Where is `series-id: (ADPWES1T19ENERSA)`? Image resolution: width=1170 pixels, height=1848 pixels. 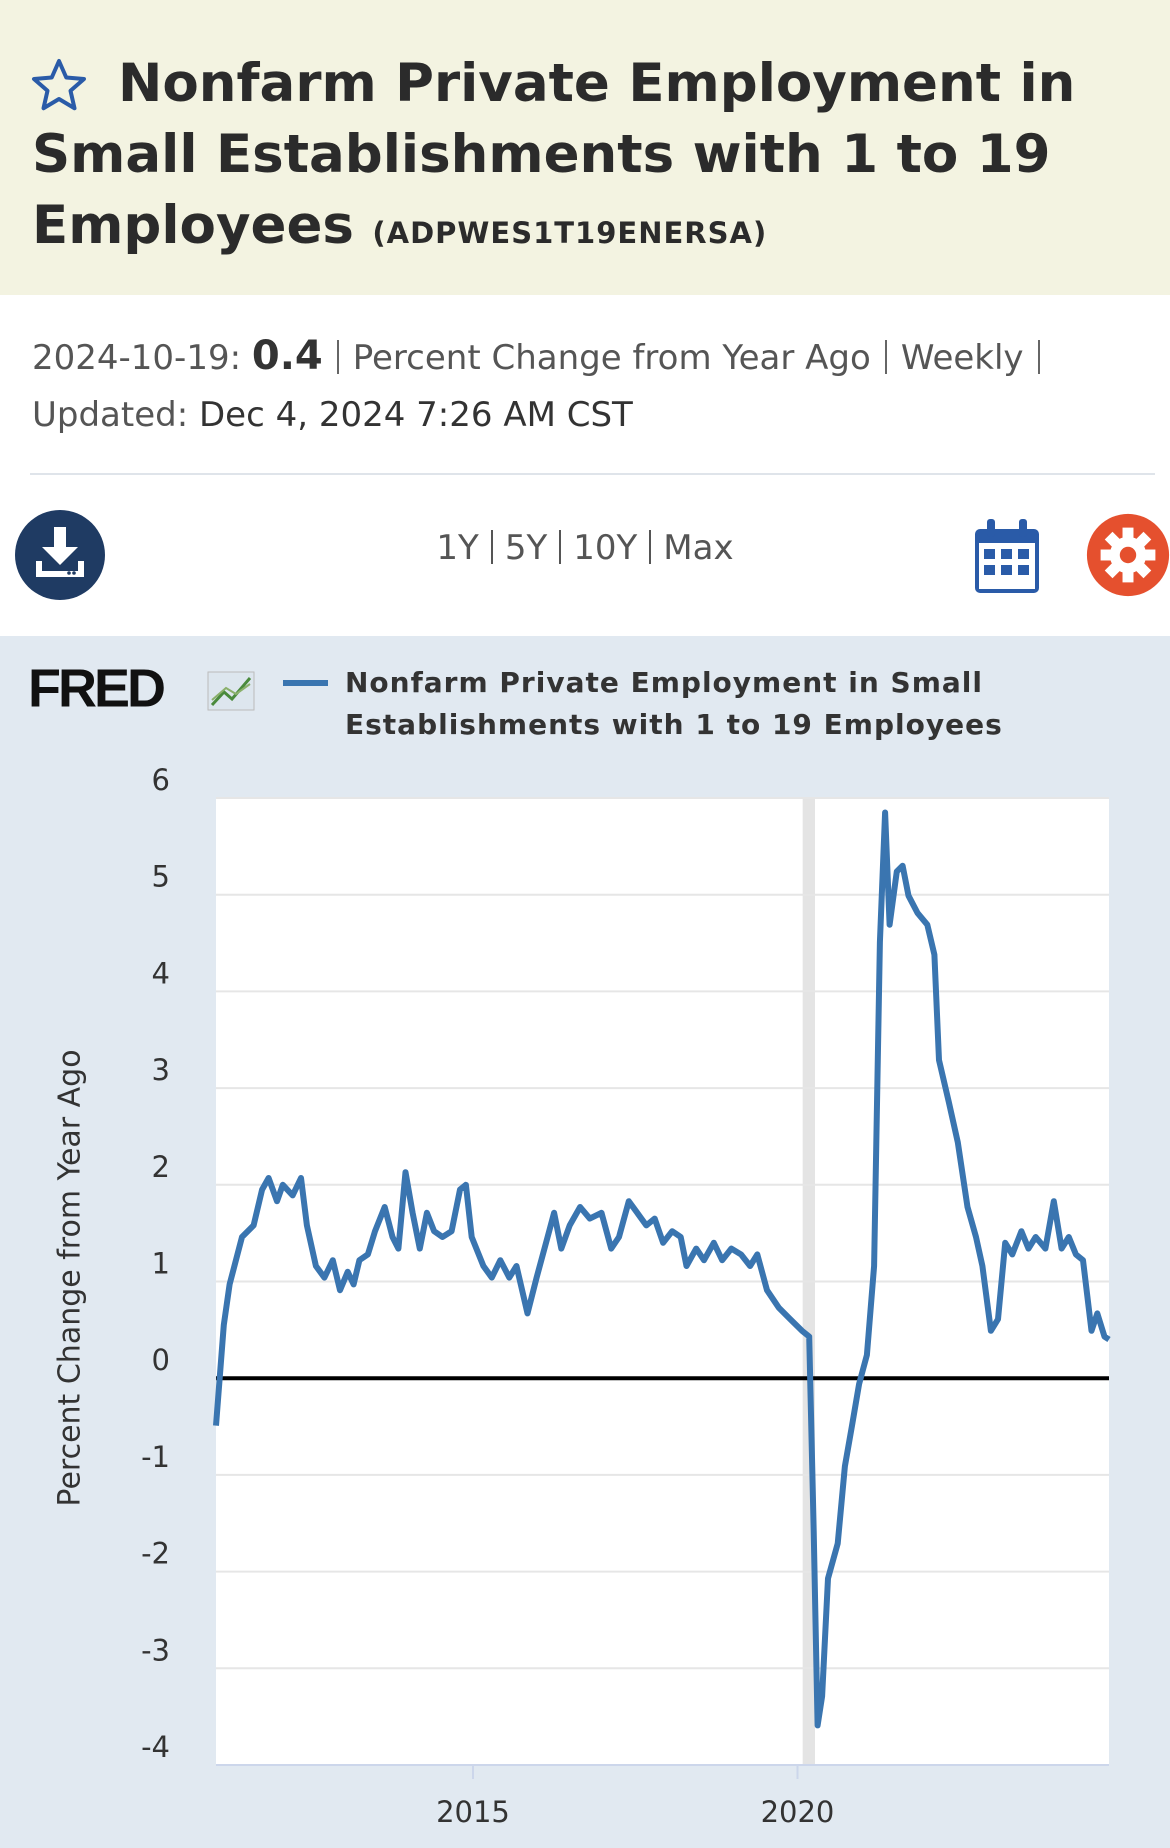
series-id: (ADPWES1T19ENERSA) is located at coordinates (570, 233).